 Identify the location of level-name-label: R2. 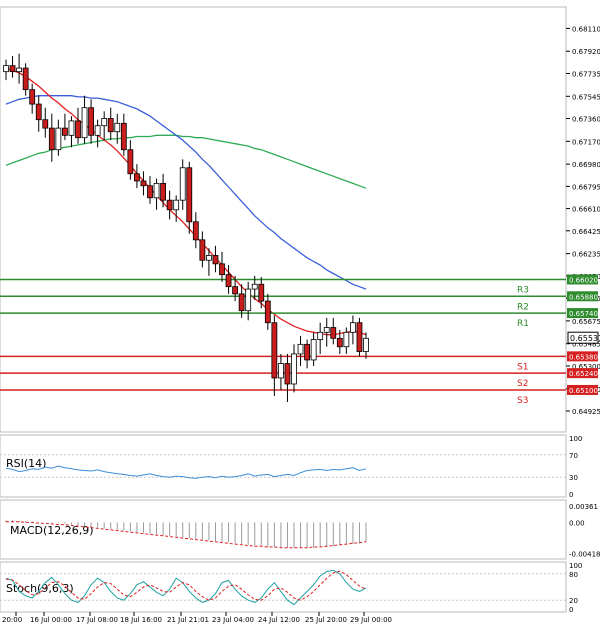
(523, 307).